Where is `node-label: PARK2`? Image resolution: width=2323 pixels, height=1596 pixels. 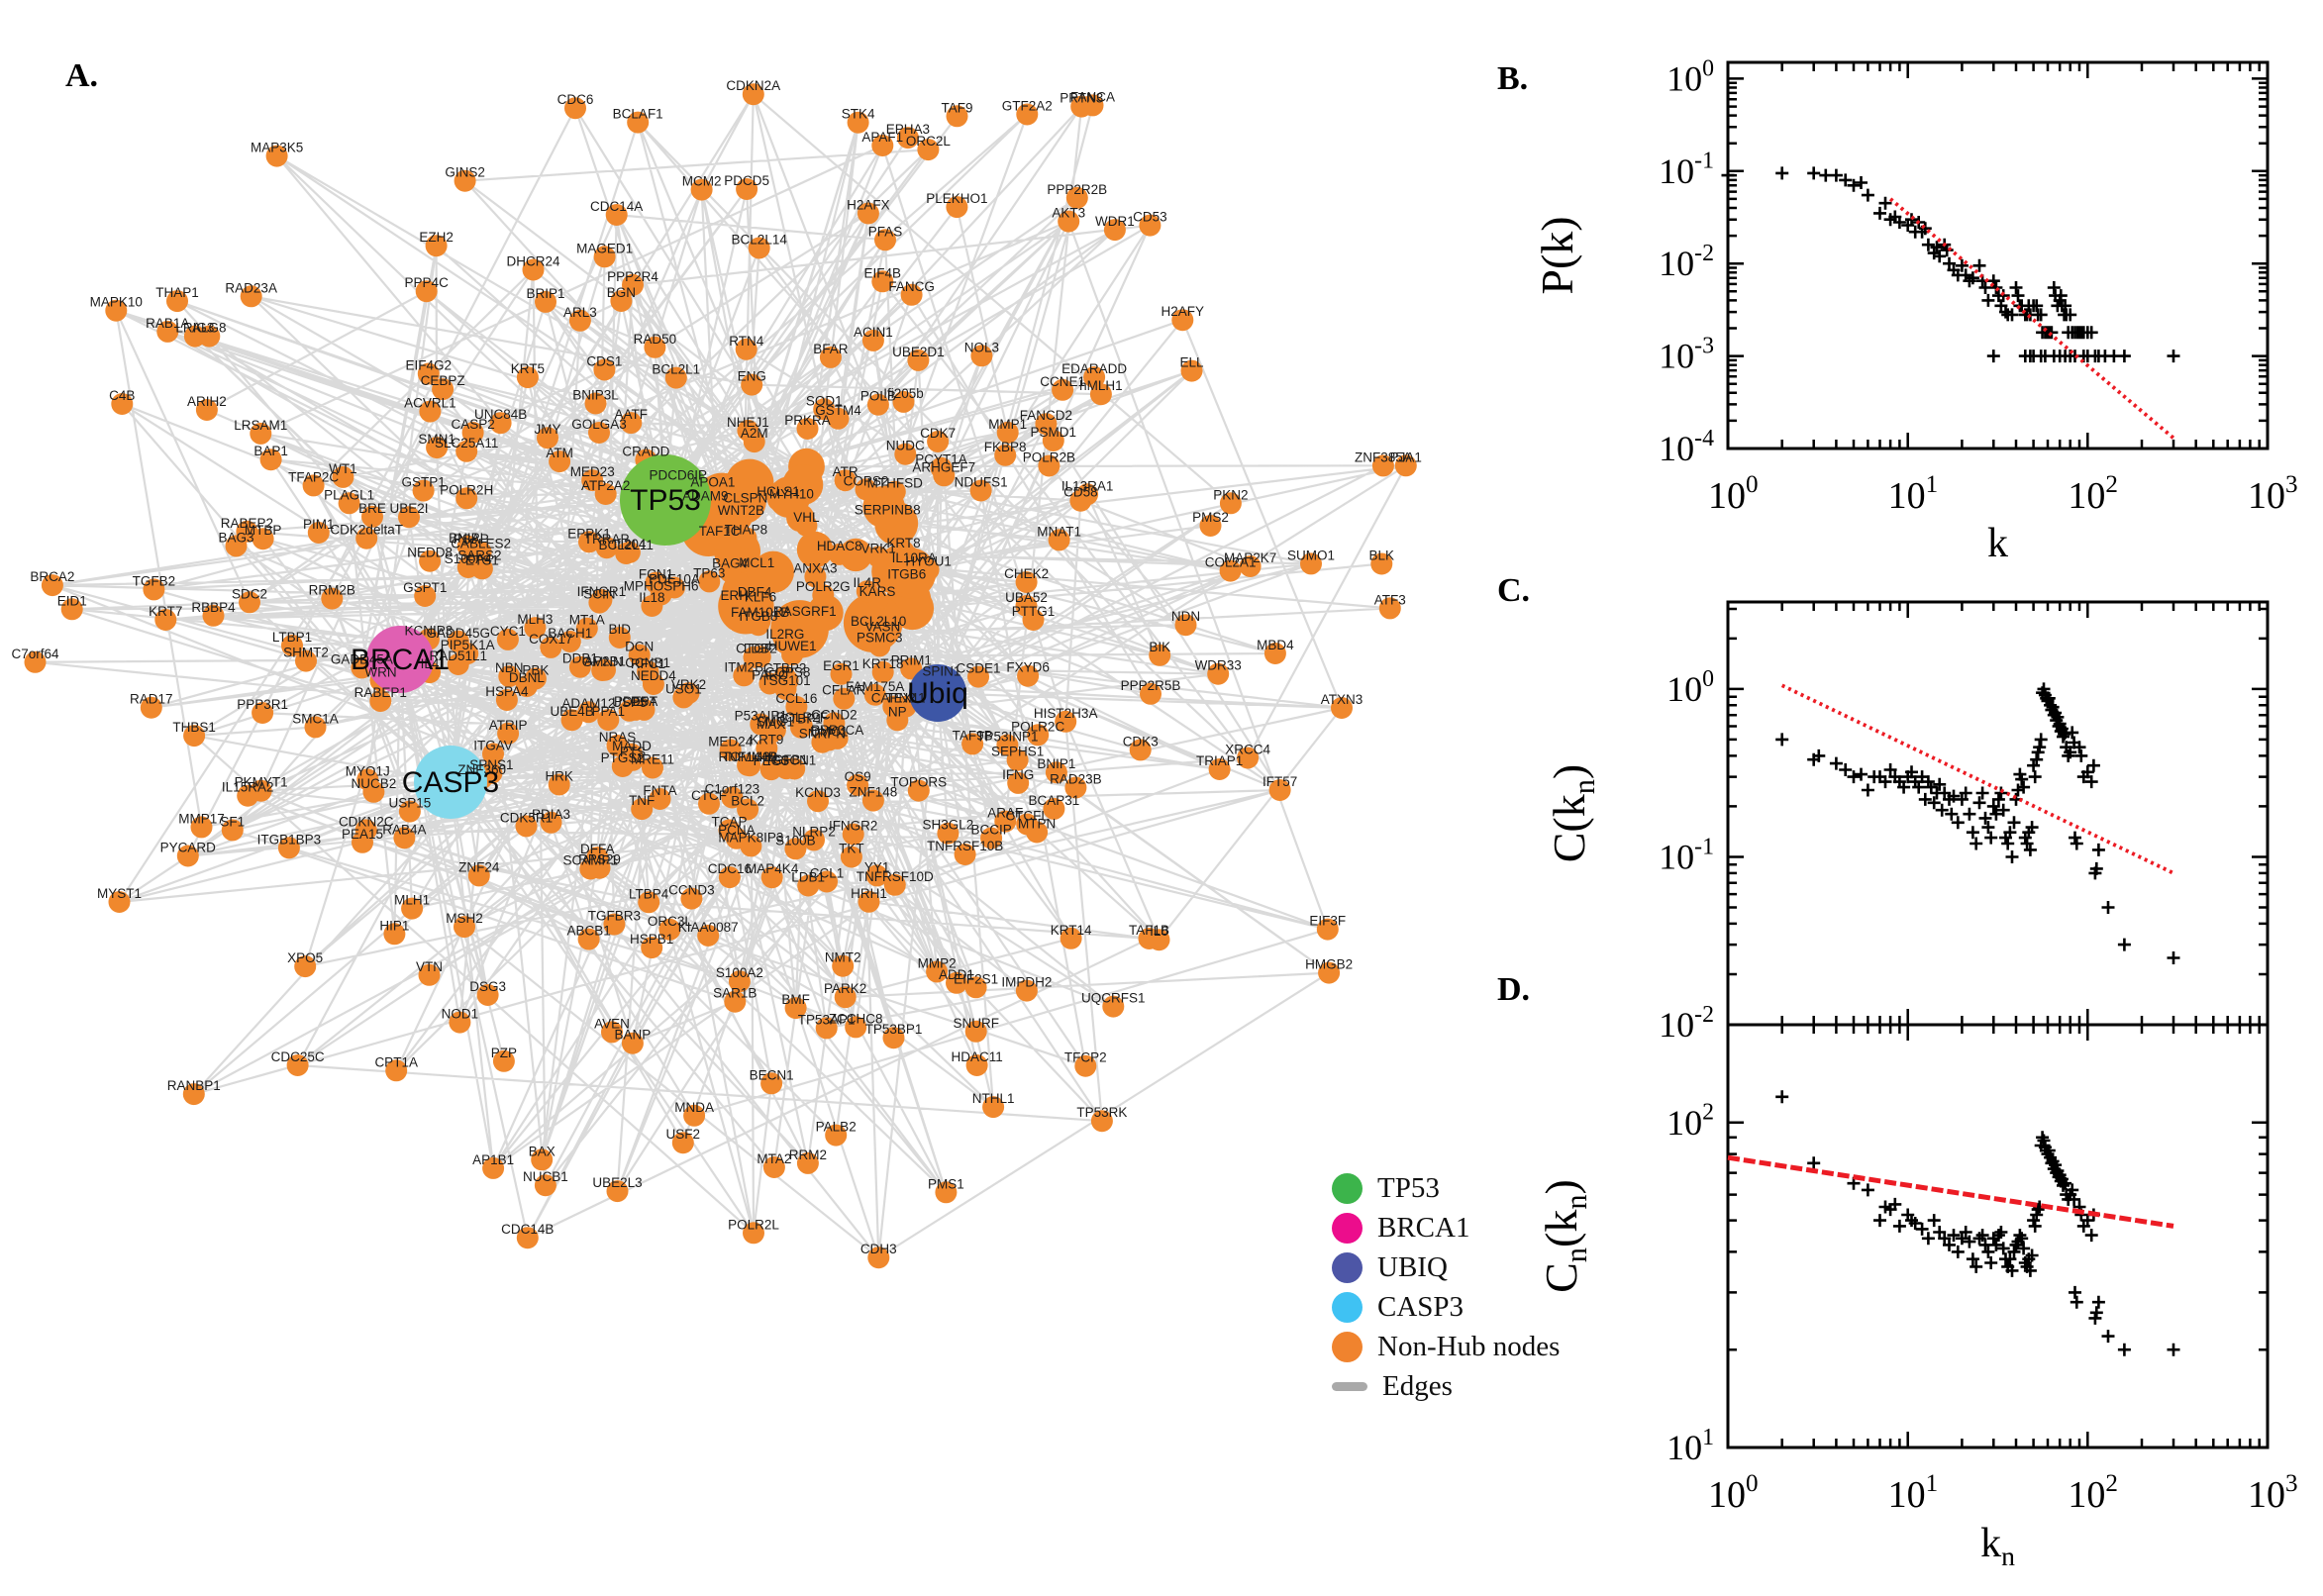
node-label: PARK2 is located at coordinates (845, 988).